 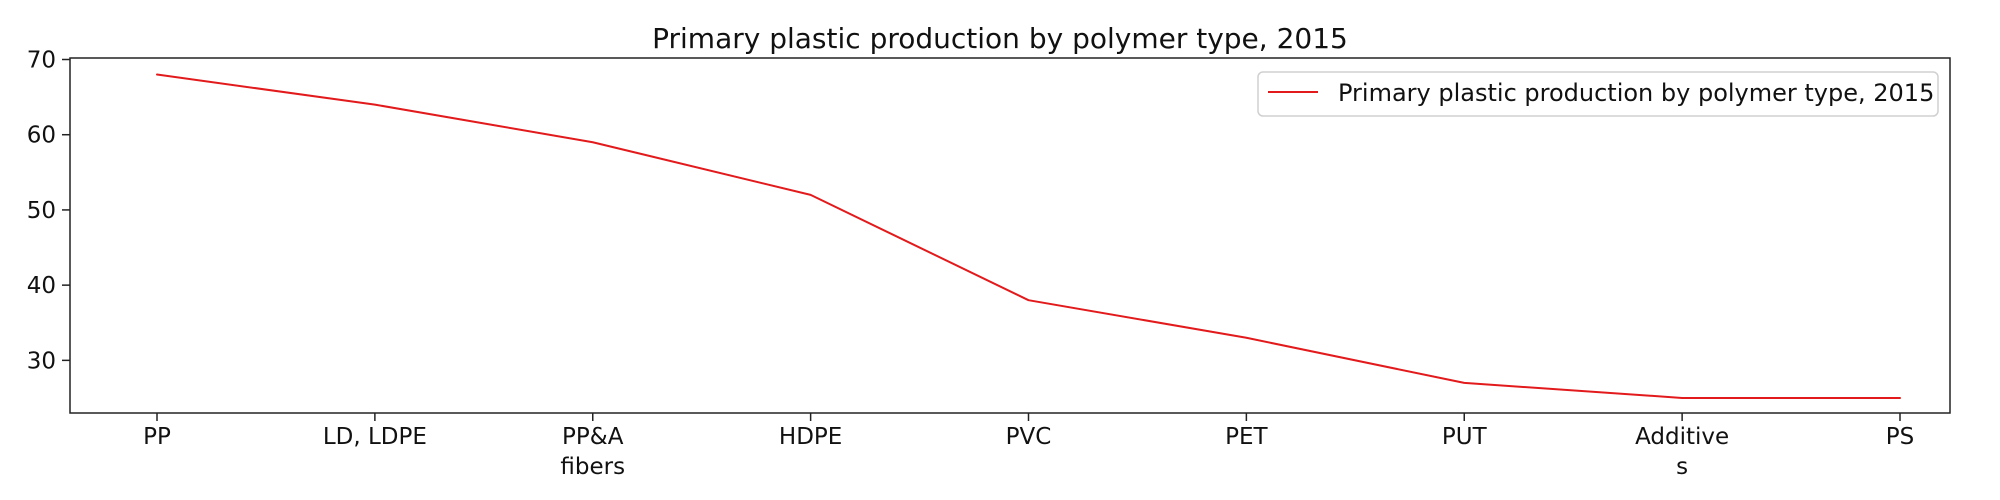 What do you see at coordinates (41, 286) in the screenshot?
I see `y-tick-label: 40` at bounding box center [41, 286].